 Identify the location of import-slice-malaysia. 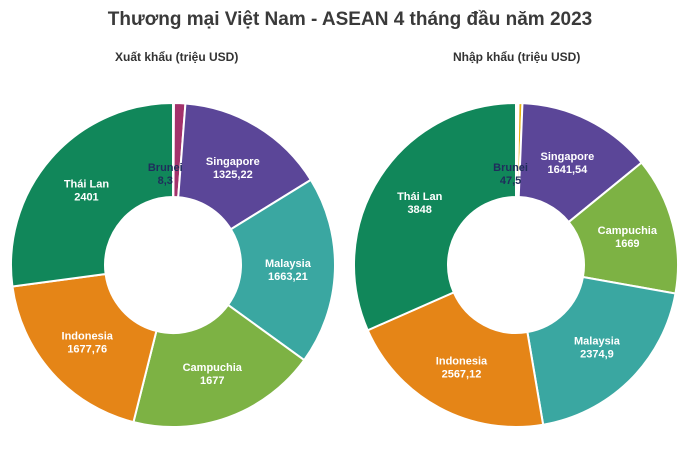
(601, 350).